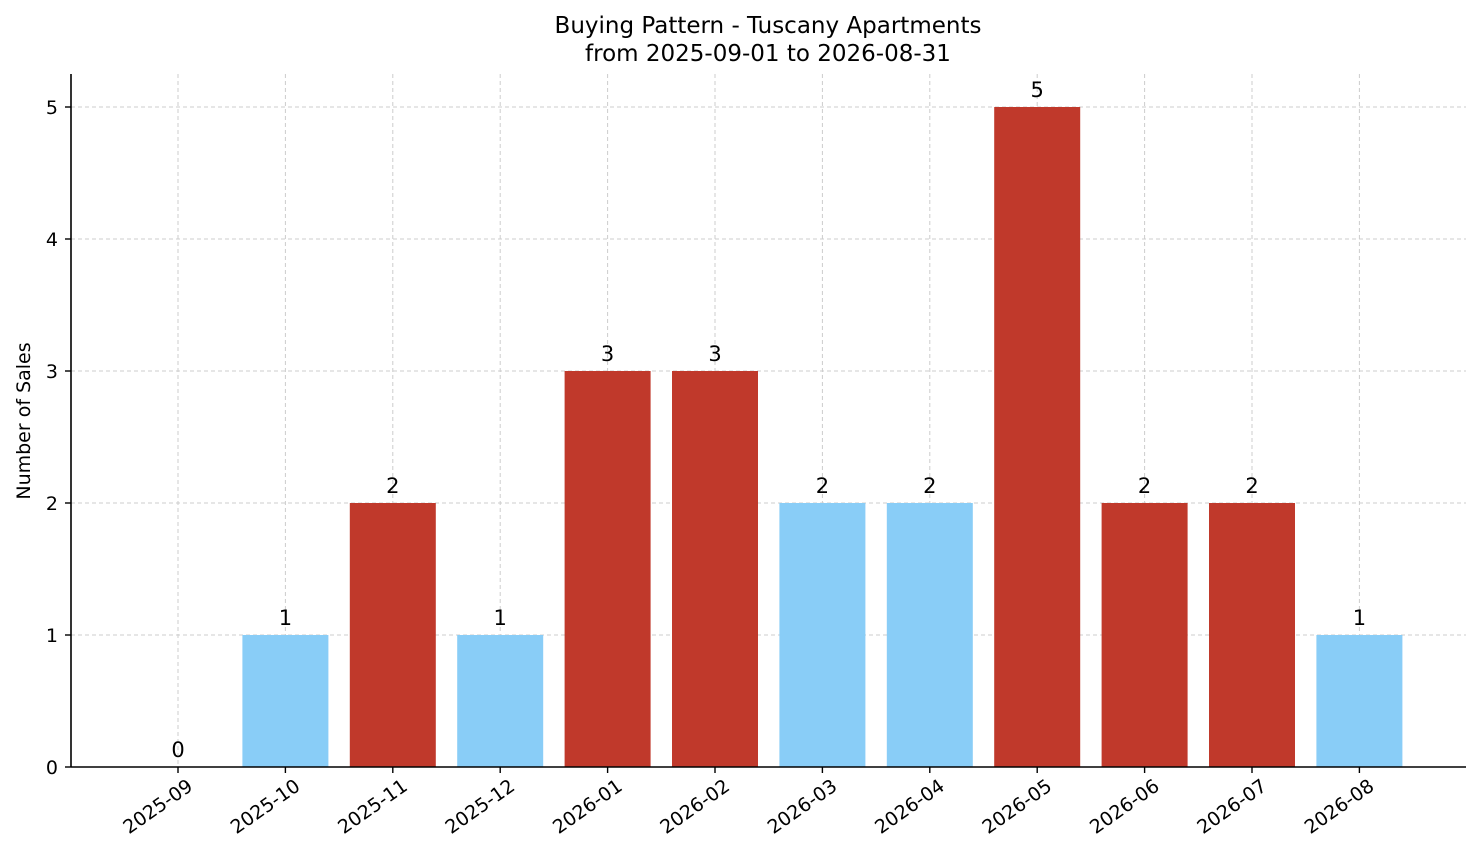 Image resolution: width=1481 pixels, height=867 pixels. I want to click on y-tick-label: 0, so click(52, 768).